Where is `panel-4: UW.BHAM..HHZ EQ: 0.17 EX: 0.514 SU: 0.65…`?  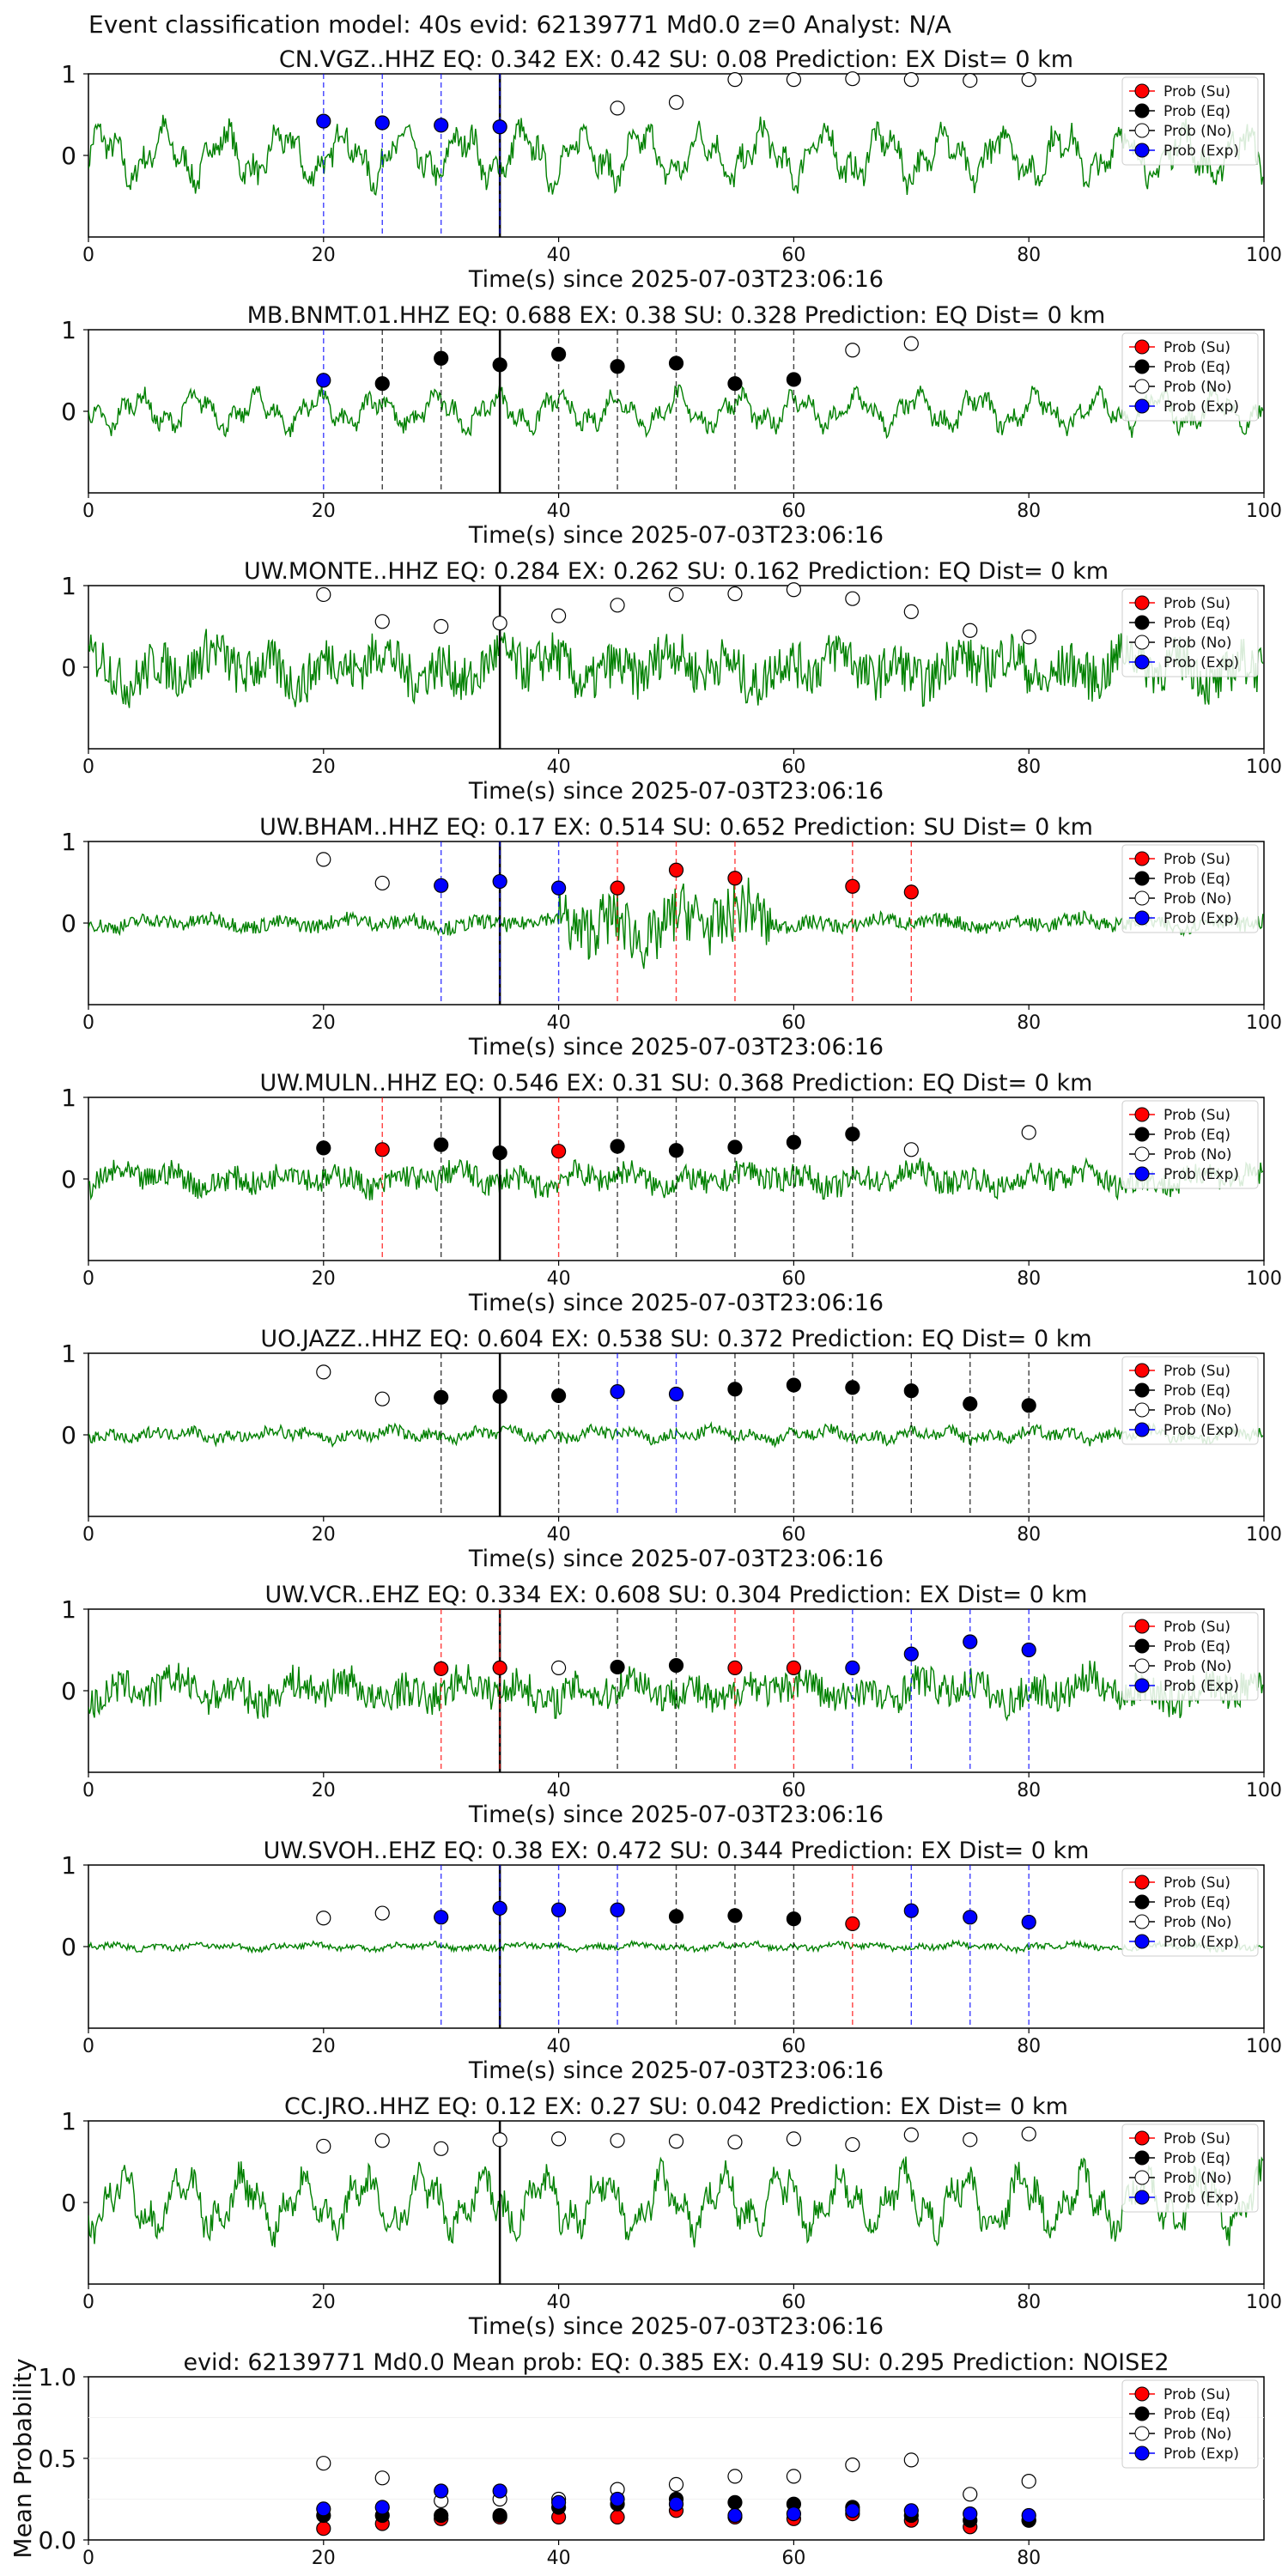 panel-4: UW.BHAM..HHZ EQ: 0.17 EX: 0.514 SU: 0.65… is located at coordinates (671, 937).